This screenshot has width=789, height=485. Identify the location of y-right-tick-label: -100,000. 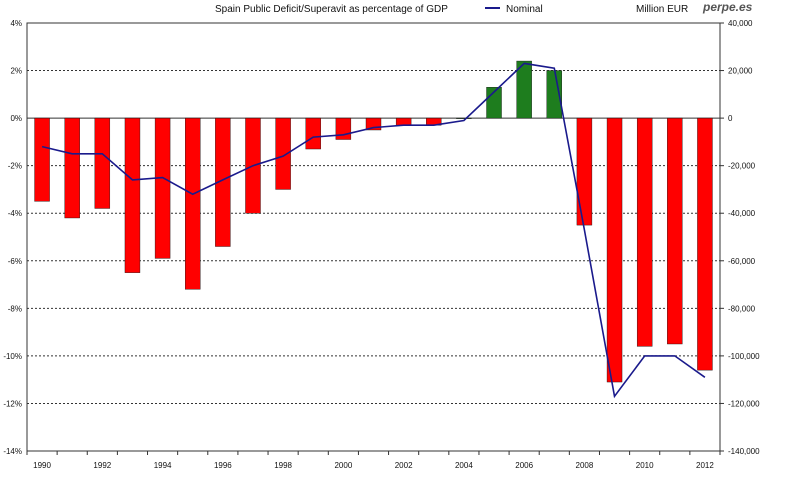
(744, 356).